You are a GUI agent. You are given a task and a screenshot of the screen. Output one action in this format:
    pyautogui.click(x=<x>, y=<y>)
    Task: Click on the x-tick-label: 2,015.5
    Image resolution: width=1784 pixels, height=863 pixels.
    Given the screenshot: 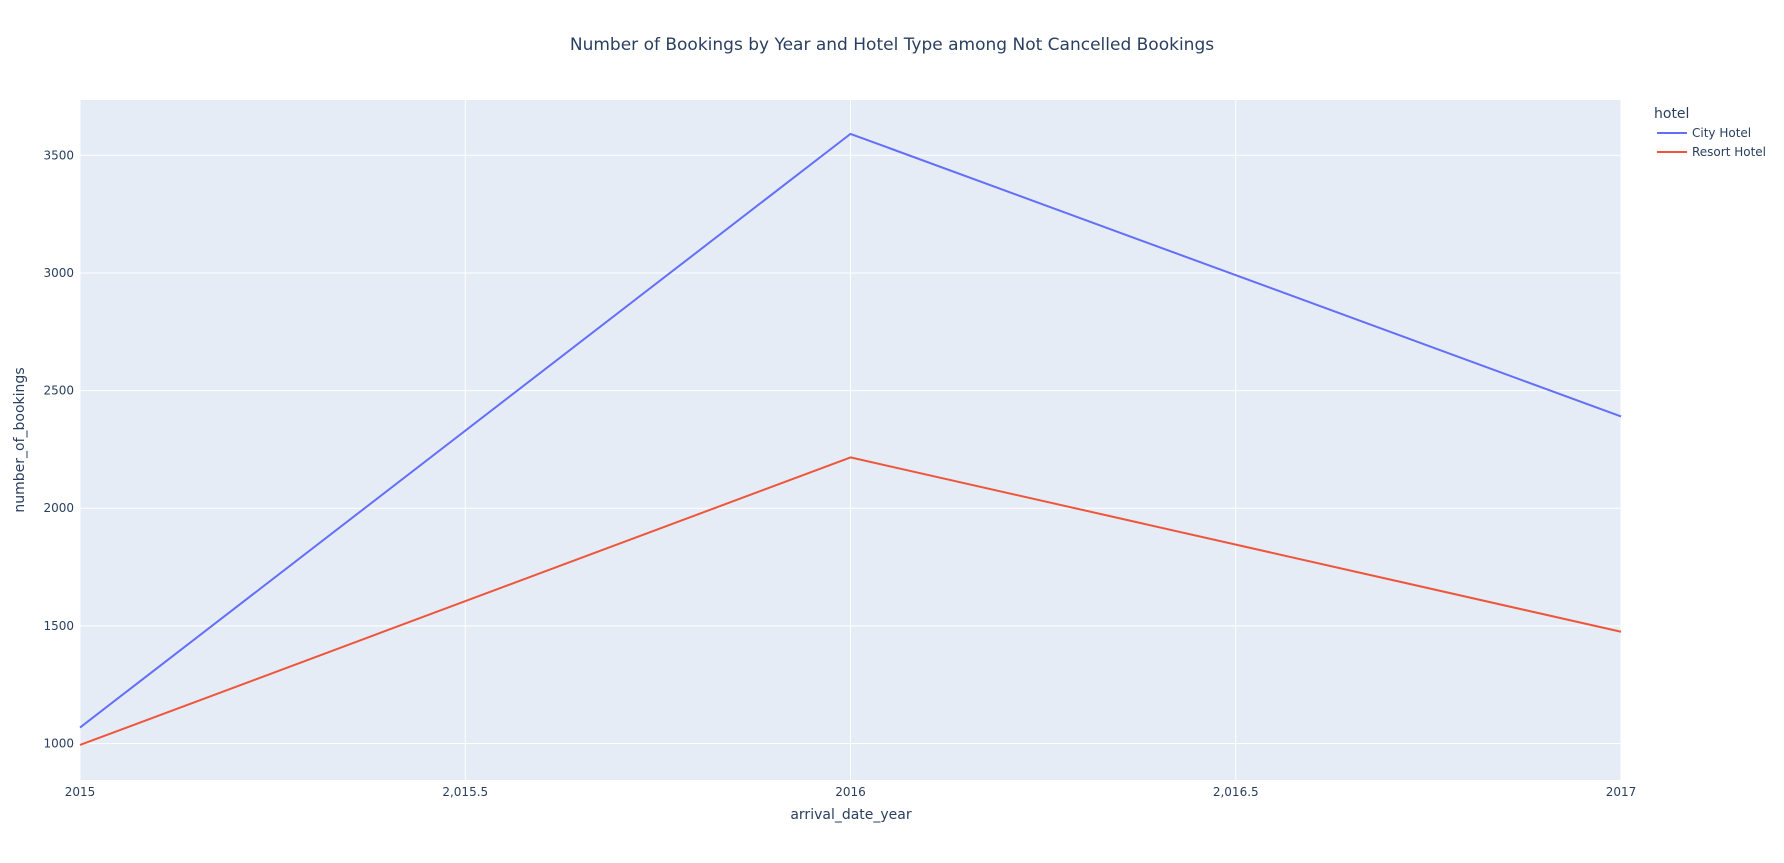 What is the action you would take?
    pyautogui.click(x=465, y=792)
    